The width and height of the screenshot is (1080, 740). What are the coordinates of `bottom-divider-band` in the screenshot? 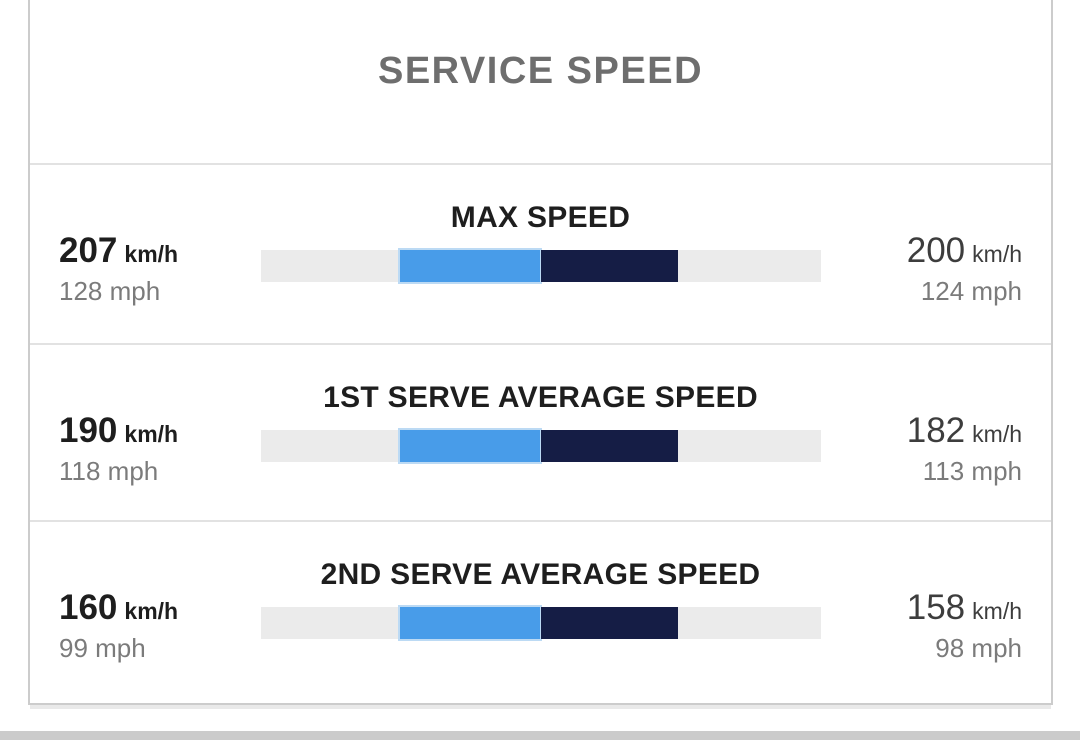 It's located at (540, 735).